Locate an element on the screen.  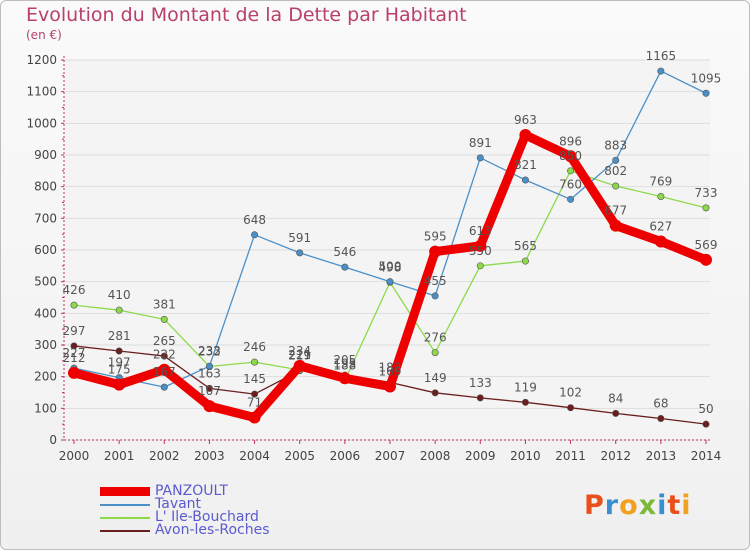
data-label: 426 is located at coordinates (74, 290).